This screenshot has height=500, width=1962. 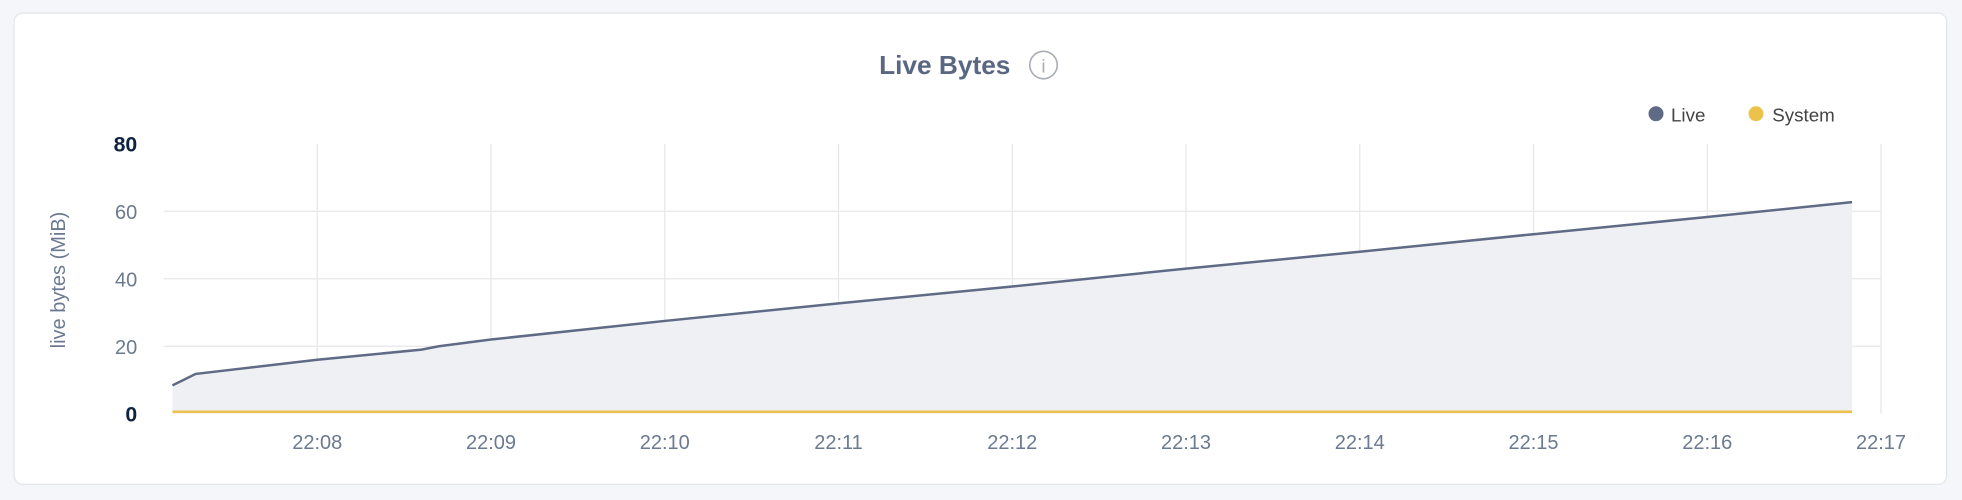 I want to click on x-tick-label: 22:14, so click(x=1360, y=443).